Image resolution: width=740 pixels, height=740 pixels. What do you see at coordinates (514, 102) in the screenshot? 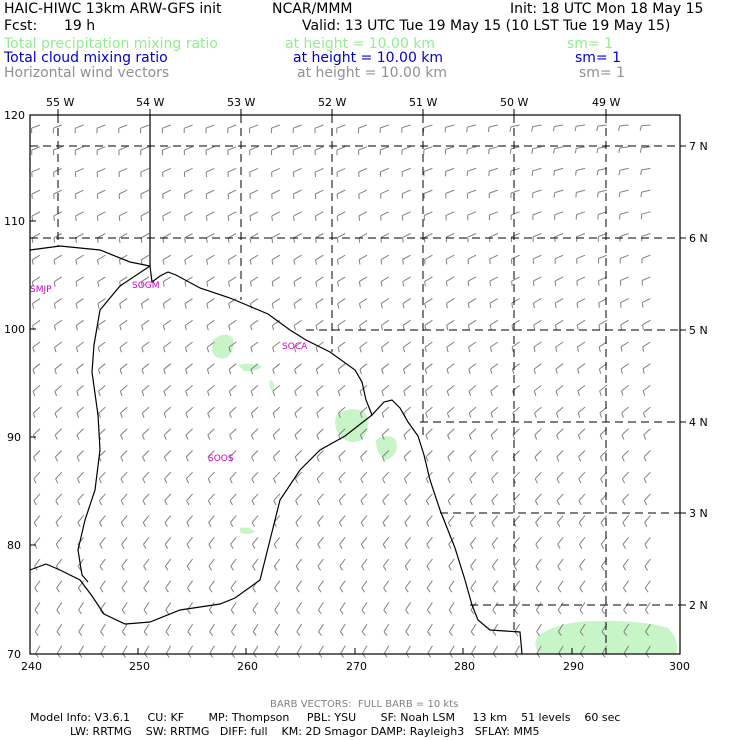
I see `lon-label: 50 W` at bounding box center [514, 102].